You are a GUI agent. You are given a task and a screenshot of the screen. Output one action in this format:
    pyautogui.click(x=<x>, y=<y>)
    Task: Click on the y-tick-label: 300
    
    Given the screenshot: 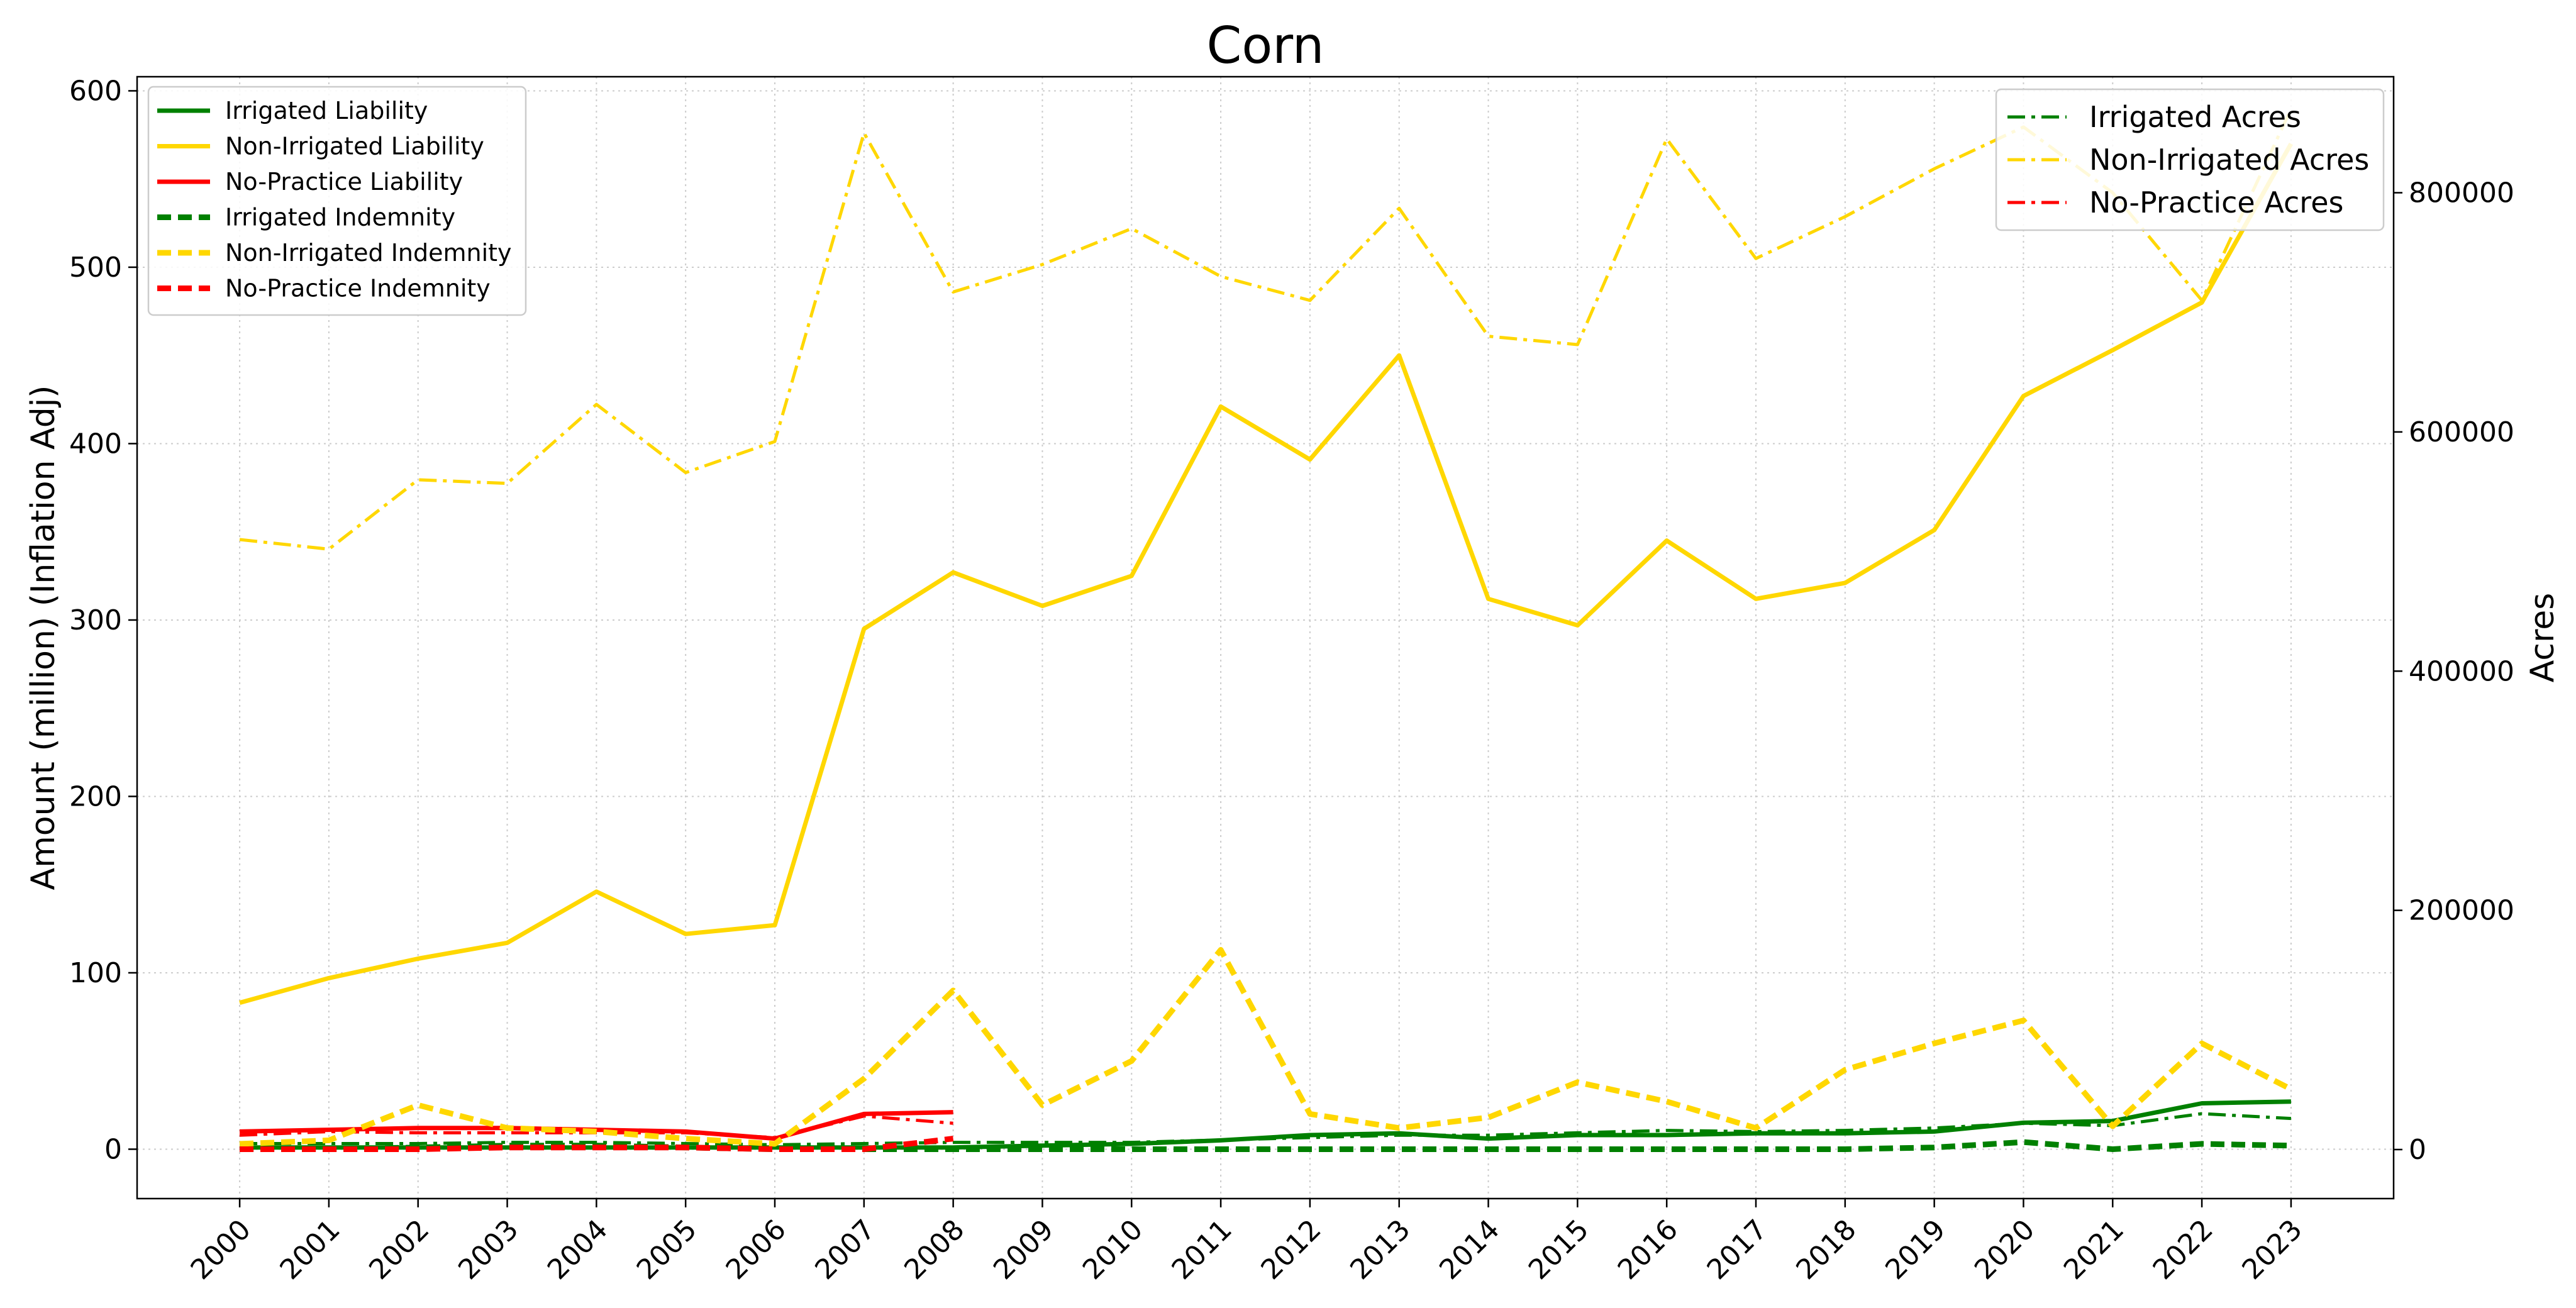 What is the action you would take?
    pyautogui.click(x=95, y=620)
    